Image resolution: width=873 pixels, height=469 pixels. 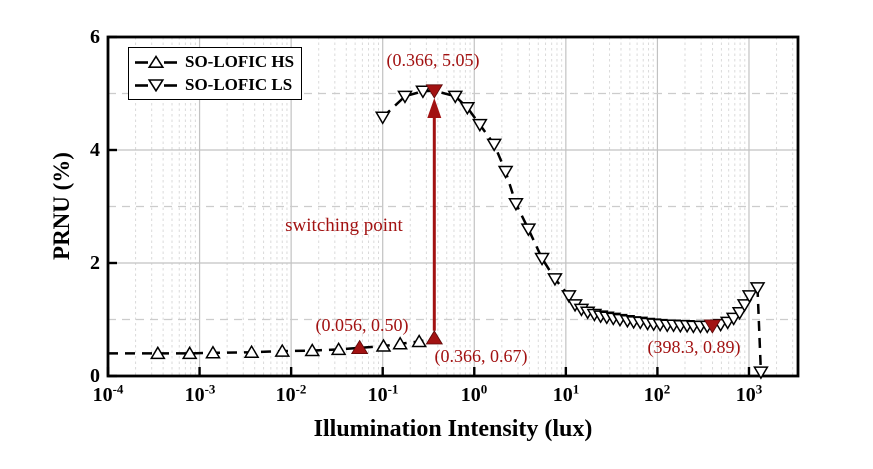 What do you see at coordinates (434, 214) in the screenshot?
I see `switching-arrow` at bounding box center [434, 214].